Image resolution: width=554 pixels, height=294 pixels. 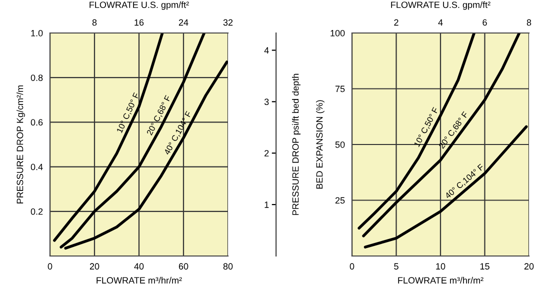 I want to click on x2-tick-label: 2, so click(x=396, y=22).